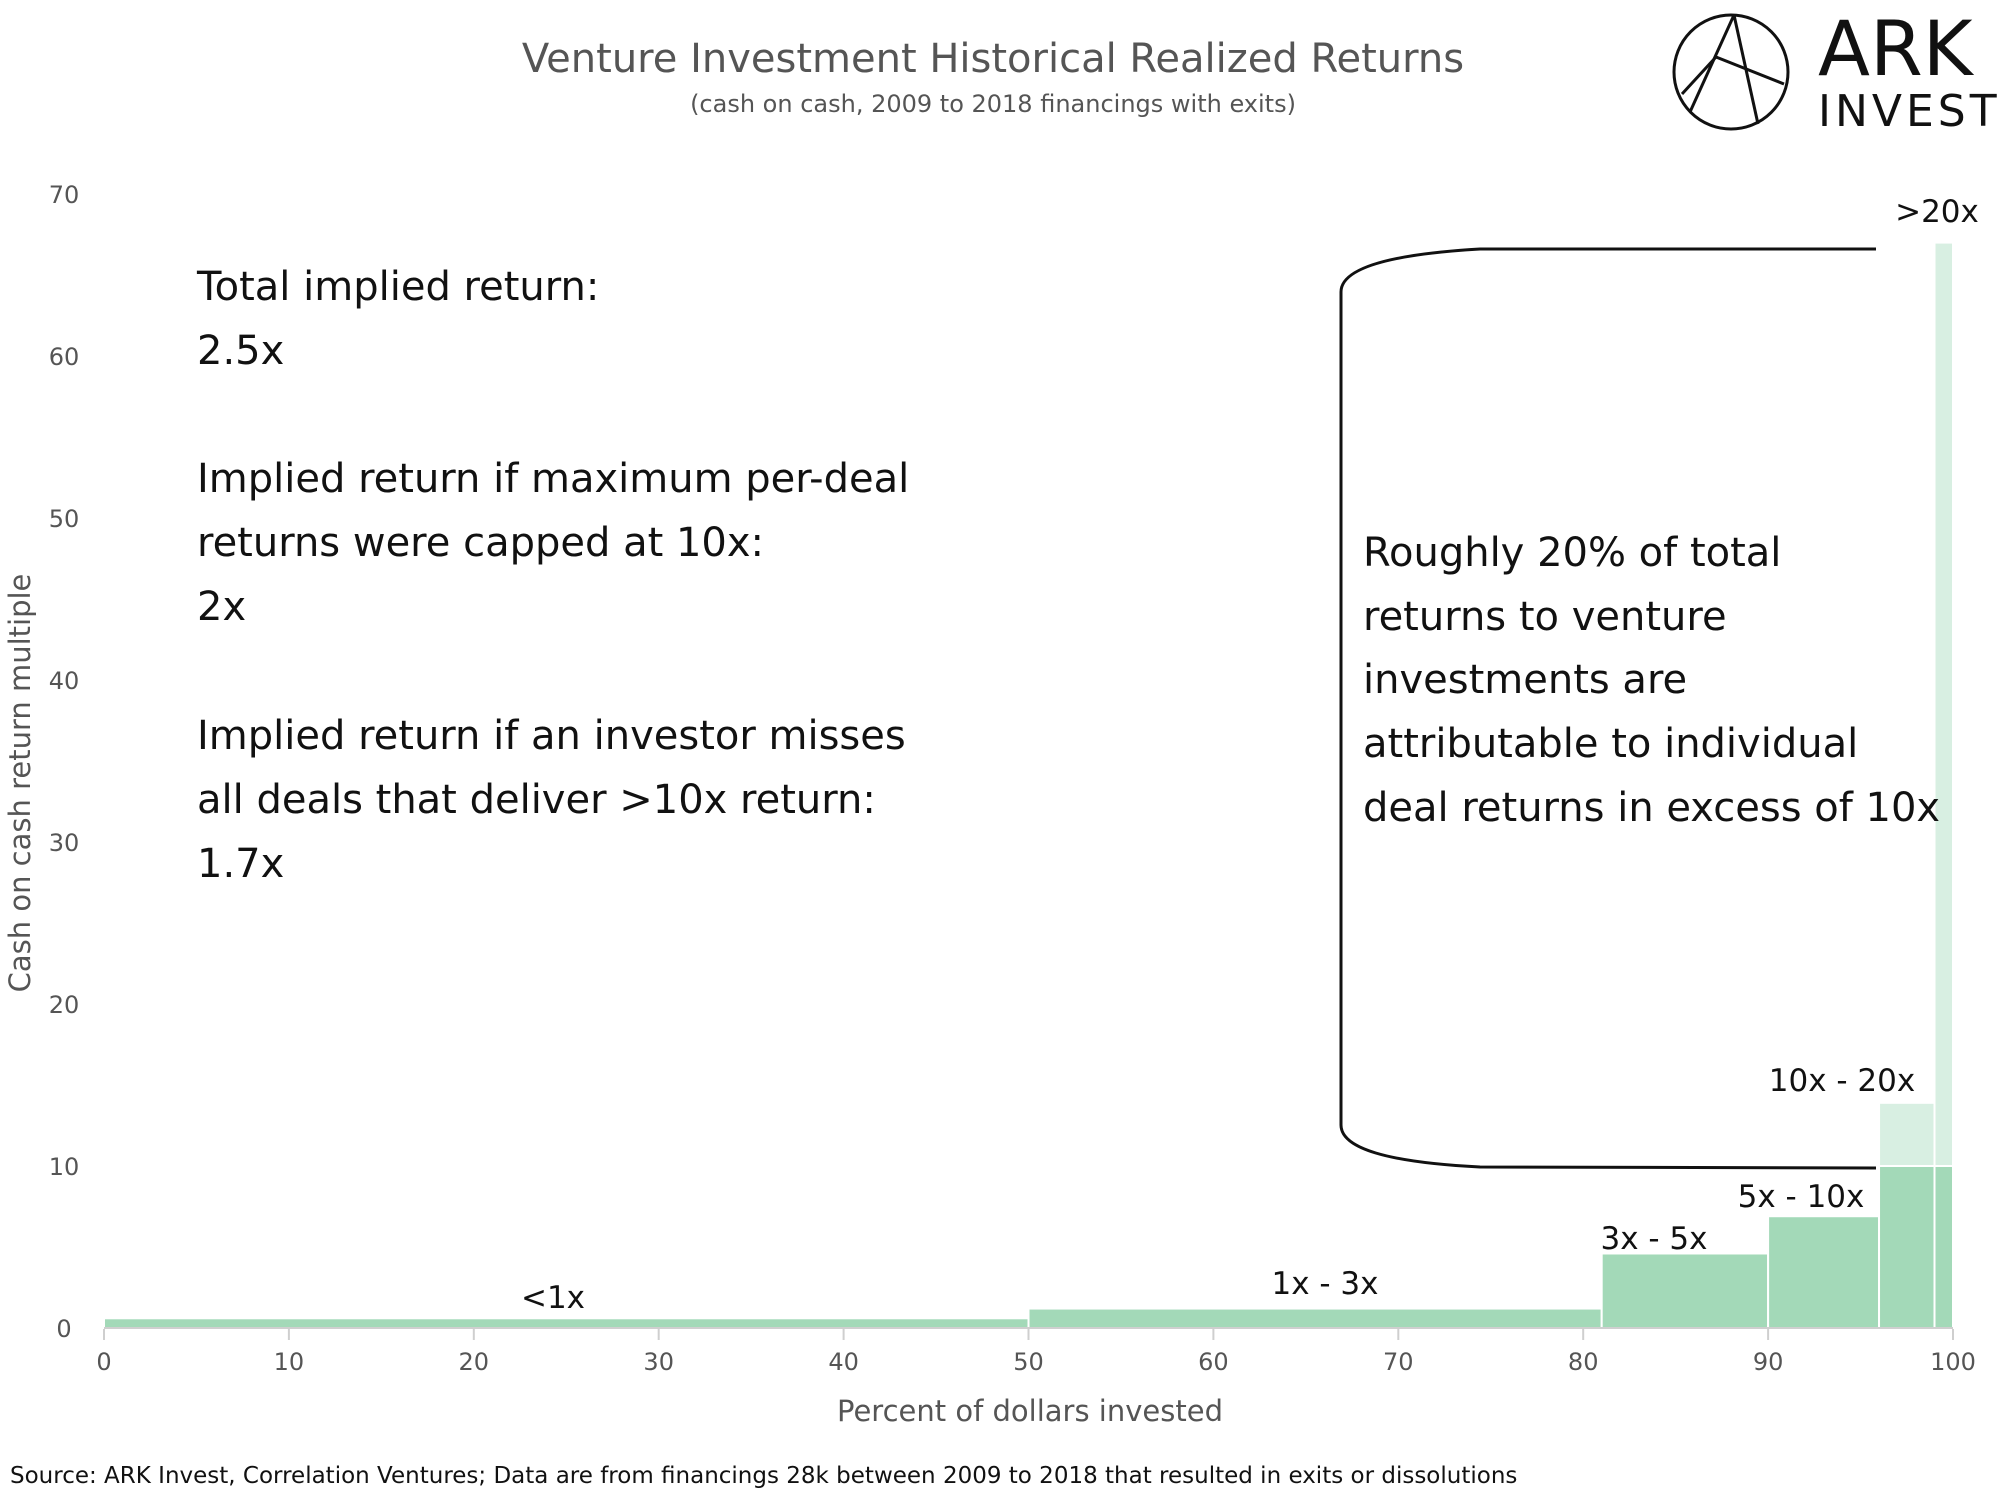 Image resolution: width=2000 pixels, height=1492 pixels. Describe the element at coordinates (1768, 1362) in the screenshot. I see `x-tick-label: 90` at that location.